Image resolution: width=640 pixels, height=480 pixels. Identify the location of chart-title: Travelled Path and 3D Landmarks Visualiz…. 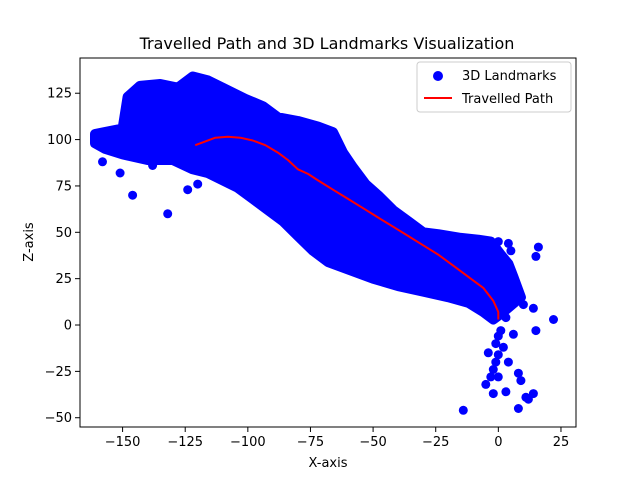
(327, 43).